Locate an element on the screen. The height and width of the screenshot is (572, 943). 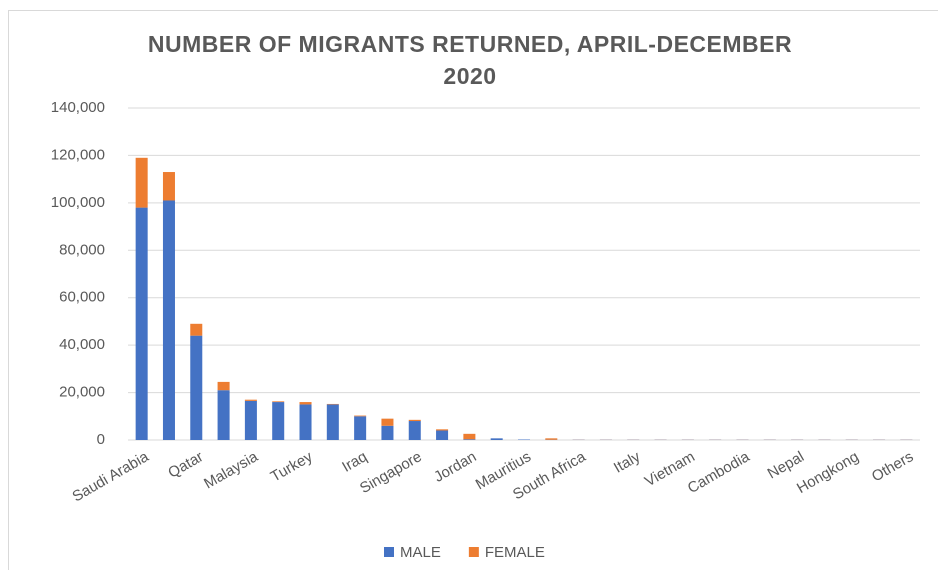
y-tick-label: 60,000 is located at coordinates (82, 297).